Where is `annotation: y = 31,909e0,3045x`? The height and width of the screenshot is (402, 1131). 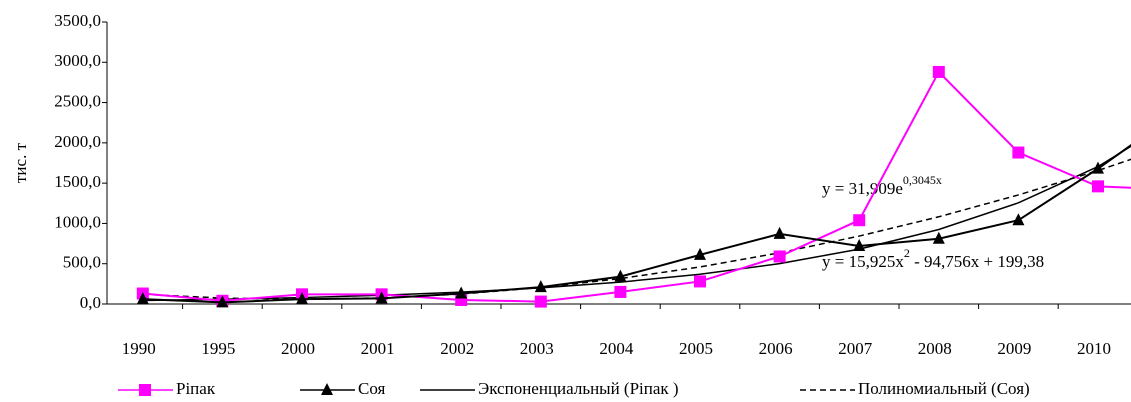 annotation: y = 31,909e0,3045x is located at coordinates (882, 185).